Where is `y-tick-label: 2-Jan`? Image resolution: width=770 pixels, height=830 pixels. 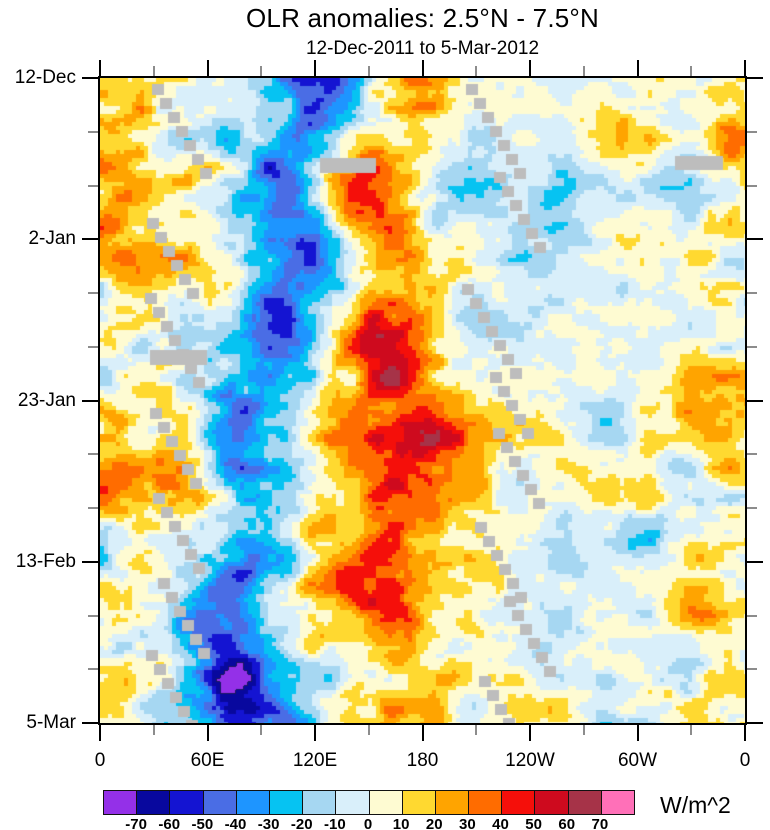
y-tick-label: 2-Jan is located at coordinates (52, 239).